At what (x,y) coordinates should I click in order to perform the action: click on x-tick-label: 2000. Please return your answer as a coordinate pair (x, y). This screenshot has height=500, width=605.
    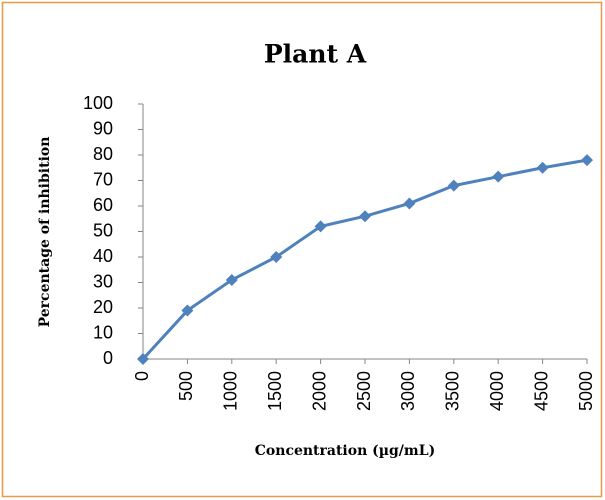
    Looking at the image, I should click on (319, 391).